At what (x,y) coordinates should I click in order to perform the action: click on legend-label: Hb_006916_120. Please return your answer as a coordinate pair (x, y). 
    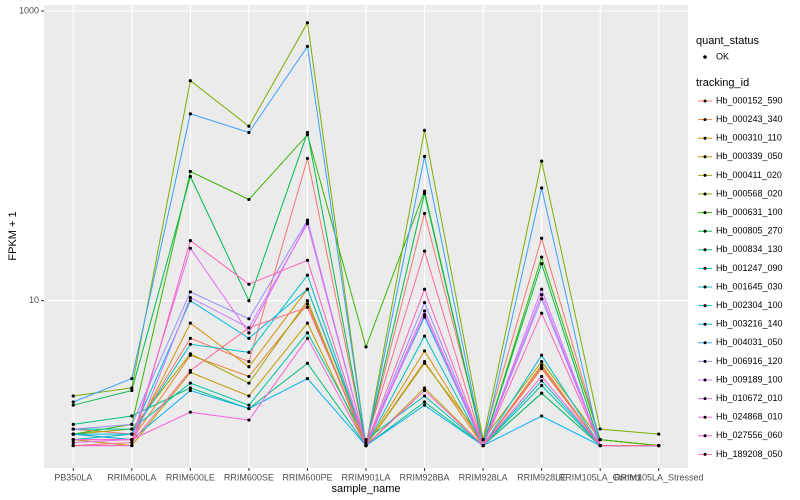
    Looking at the image, I should click on (749, 361).